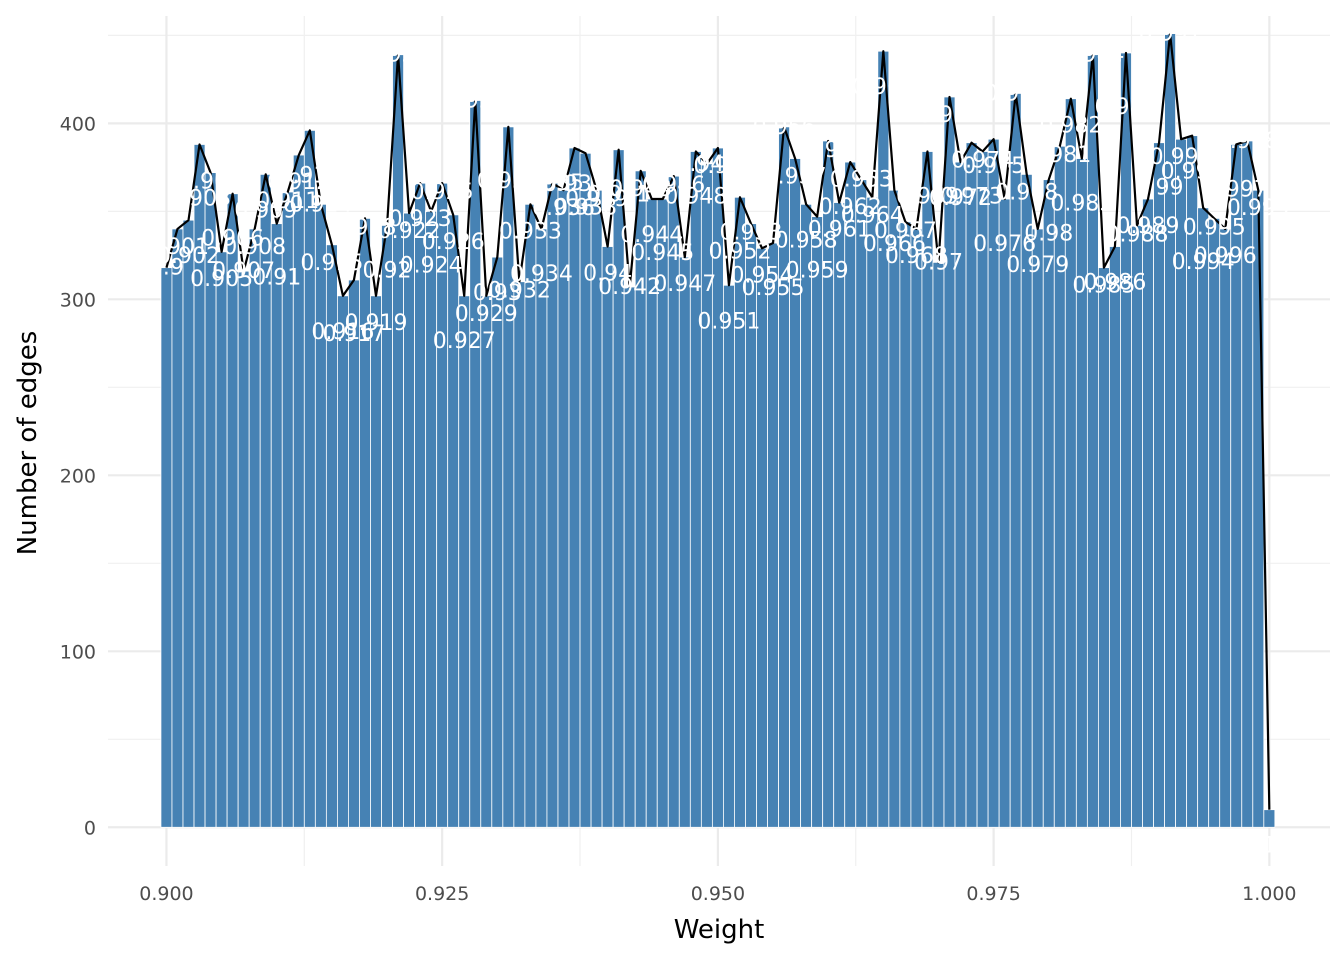 This screenshot has height=960, width=1344. What do you see at coordinates (750, 233) in the screenshot?
I see `bar-label: 0.953` at bounding box center [750, 233].